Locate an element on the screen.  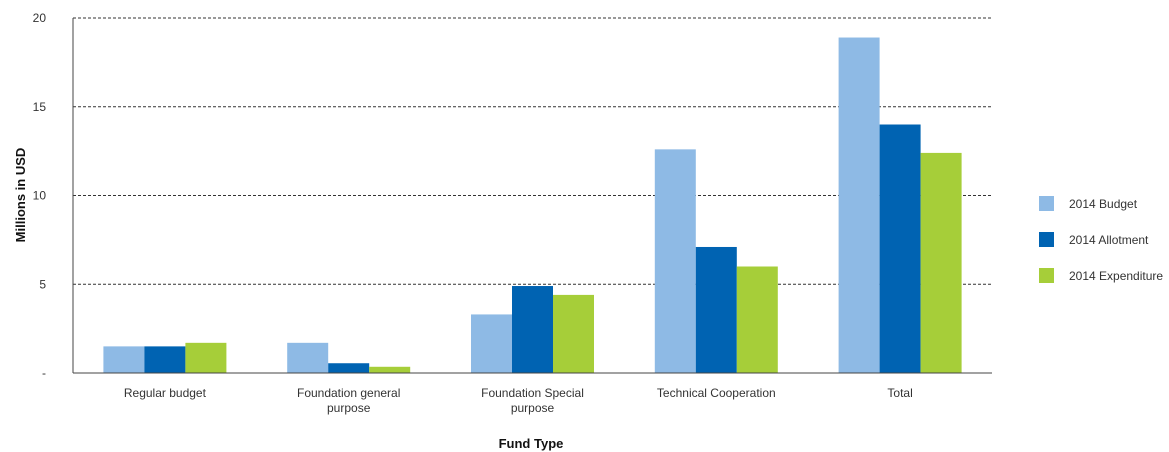
x-tick-label: Technical Cooperation is located at coordinates (716, 393).